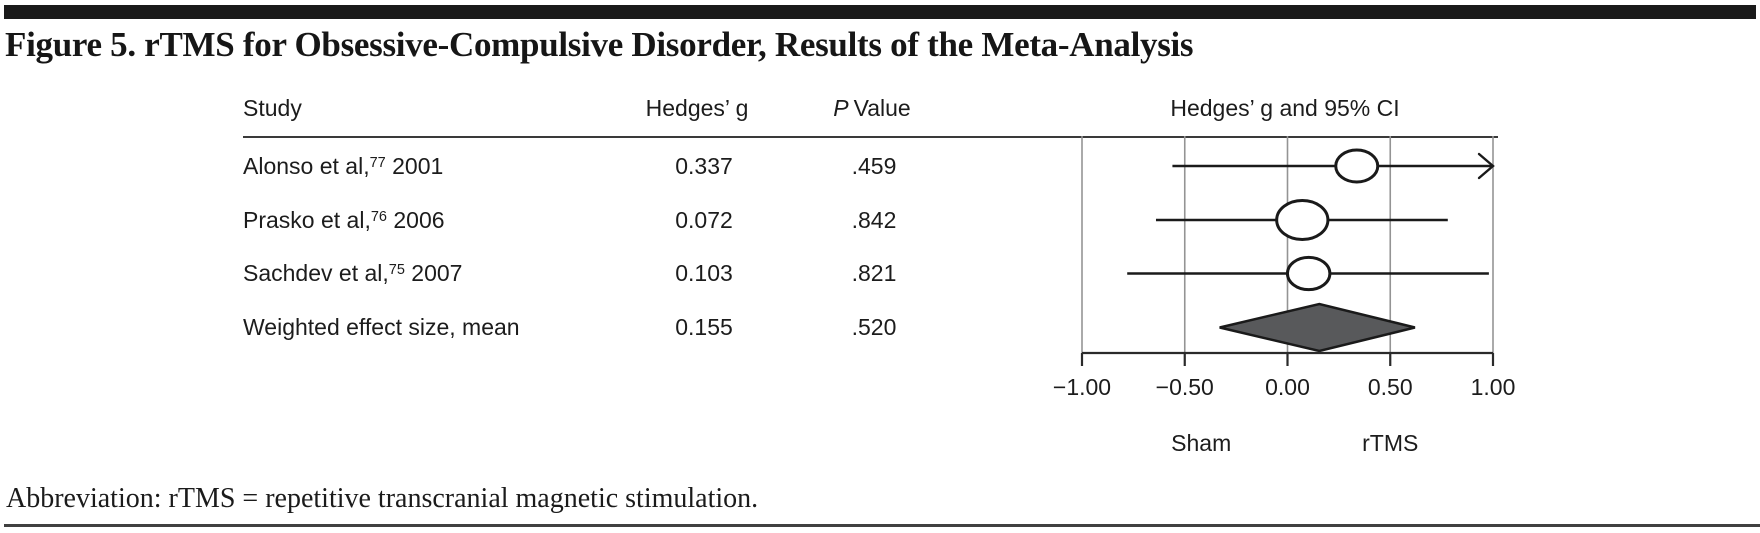 Image resolution: width=1760 pixels, height=533 pixels. Describe the element at coordinates (1493, 387) in the screenshot. I see `tick-label: 1.00` at that location.